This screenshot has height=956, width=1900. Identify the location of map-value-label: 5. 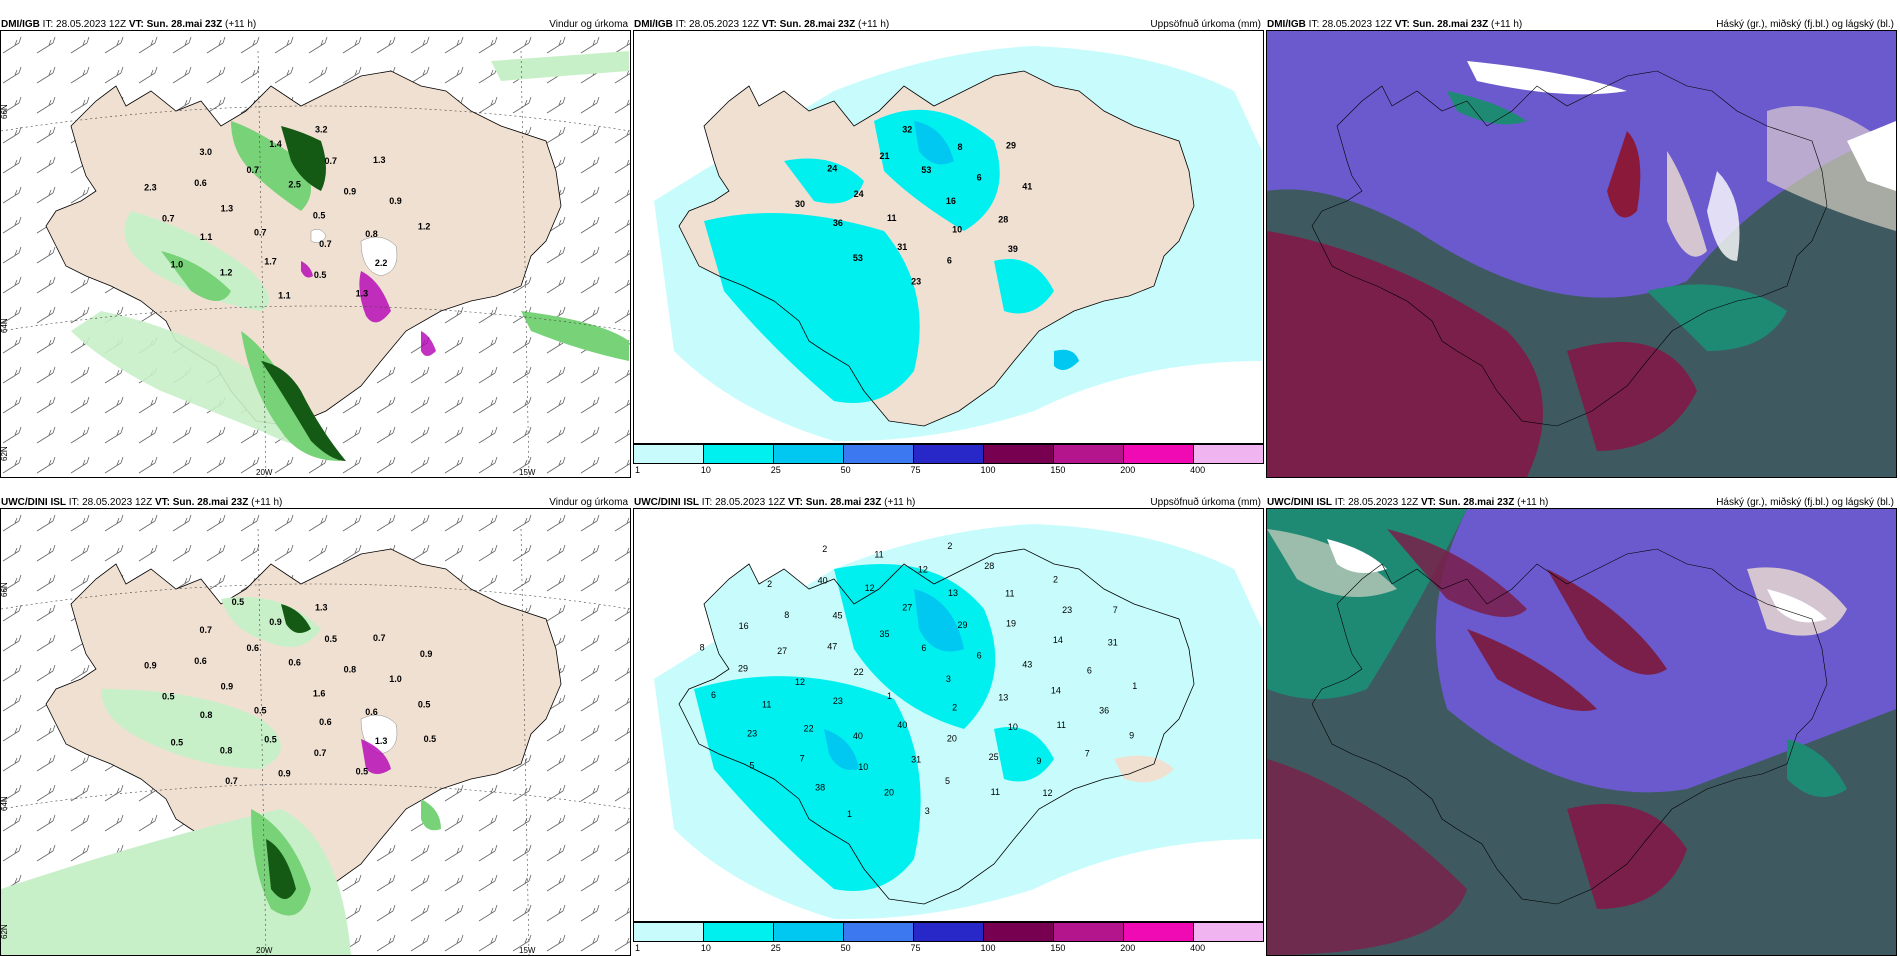
(947, 781).